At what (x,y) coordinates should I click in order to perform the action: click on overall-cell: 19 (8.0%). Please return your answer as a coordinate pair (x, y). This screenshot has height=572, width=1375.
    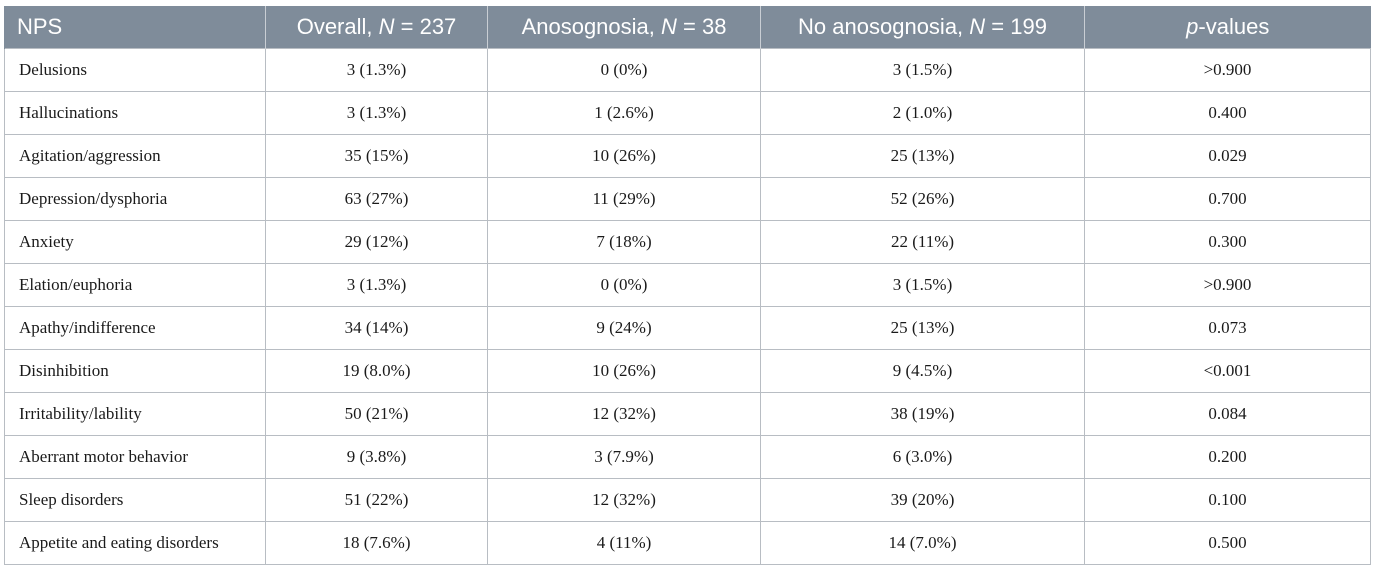
    Looking at the image, I should click on (376, 371).